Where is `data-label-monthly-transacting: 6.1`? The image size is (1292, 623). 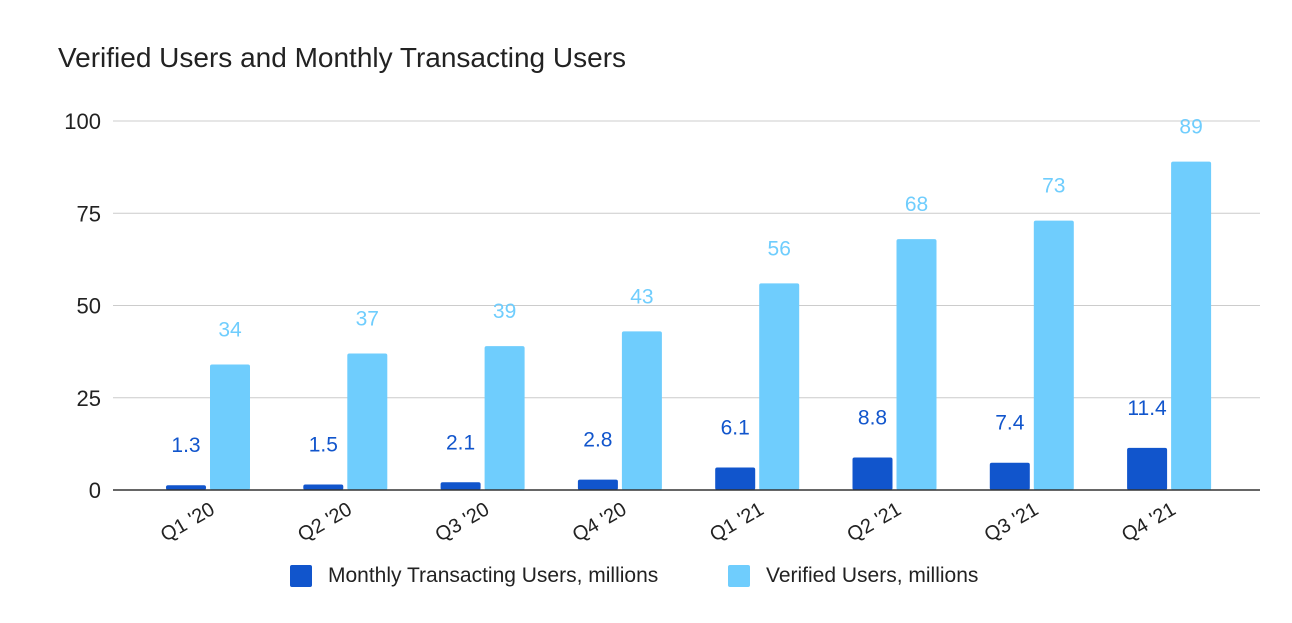 data-label-monthly-transacting: 6.1 is located at coordinates (735, 427).